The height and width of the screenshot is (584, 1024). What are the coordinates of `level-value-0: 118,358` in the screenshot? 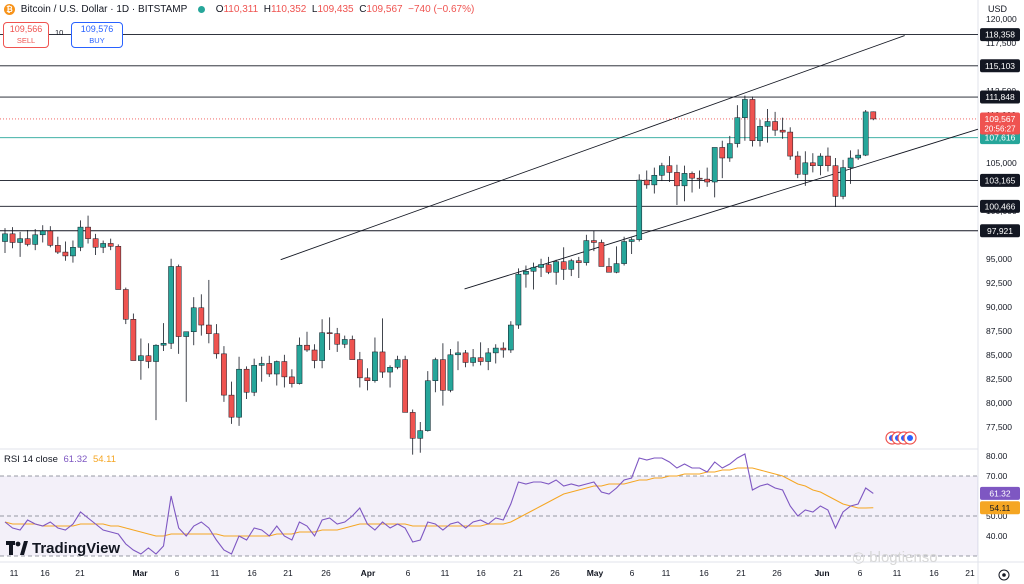 It's located at (1000, 35).